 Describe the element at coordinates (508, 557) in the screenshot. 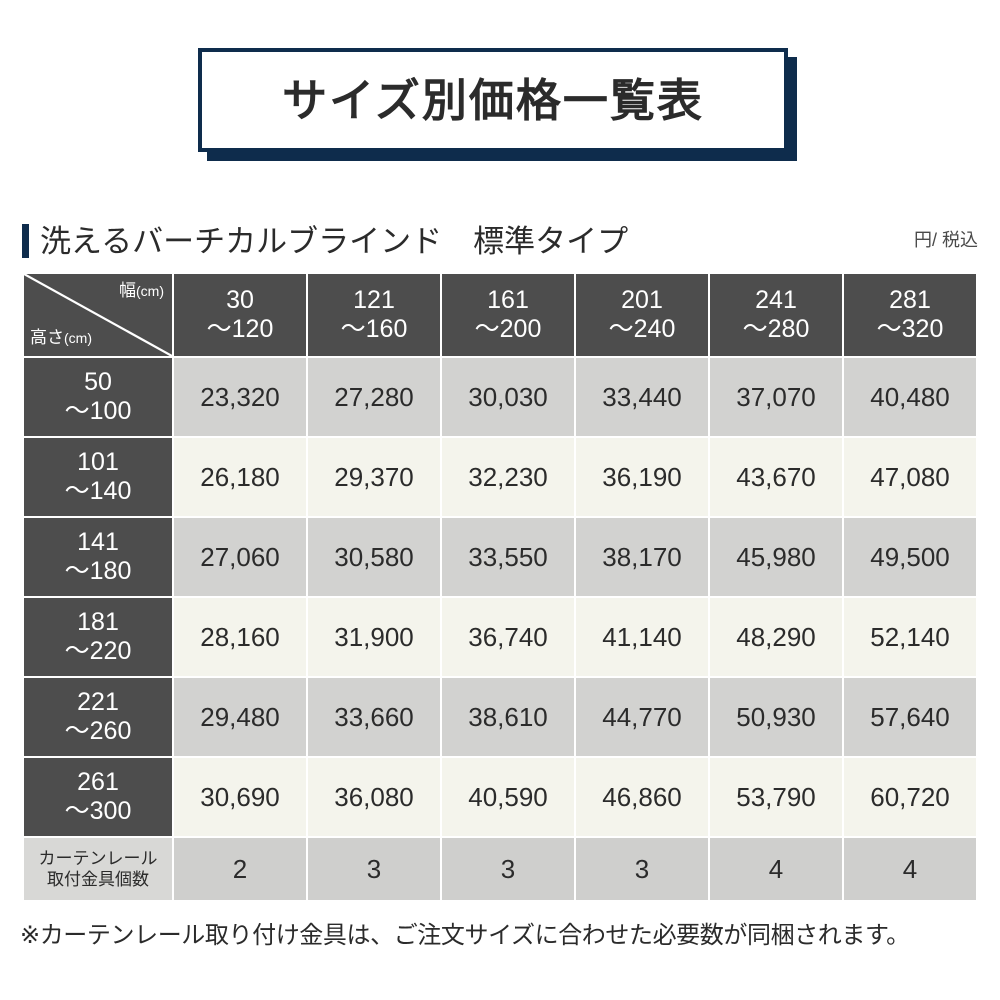

I see `price-cell: 33,550` at that location.